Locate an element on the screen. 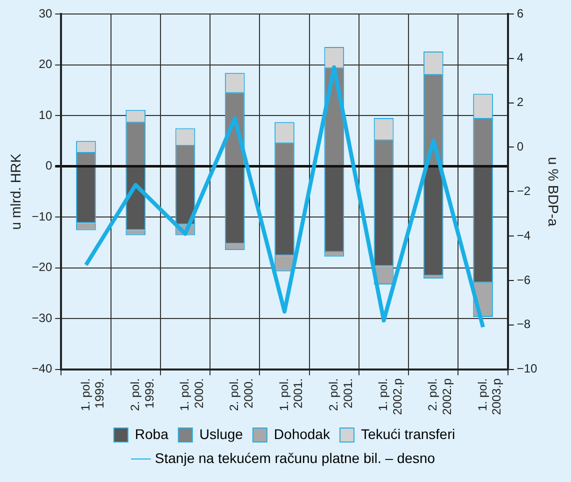 The width and height of the screenshot is (571, 482). x-tick-label: 1. pol. 2003.p is located at coordinates (489, 396).